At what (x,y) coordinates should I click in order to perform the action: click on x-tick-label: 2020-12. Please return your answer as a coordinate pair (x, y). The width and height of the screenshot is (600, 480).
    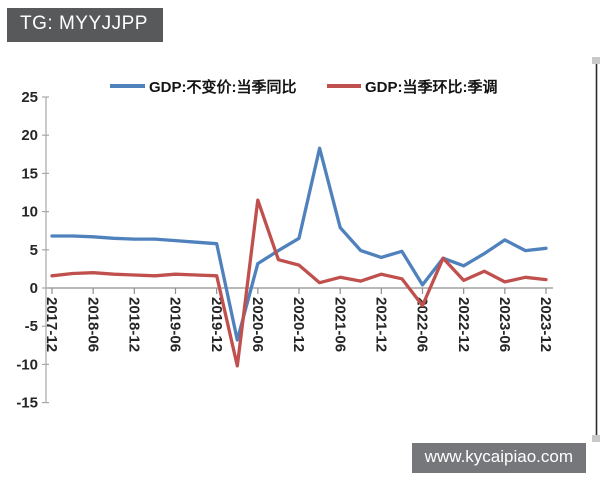
    Looking at the image, I should click on (298, 324).